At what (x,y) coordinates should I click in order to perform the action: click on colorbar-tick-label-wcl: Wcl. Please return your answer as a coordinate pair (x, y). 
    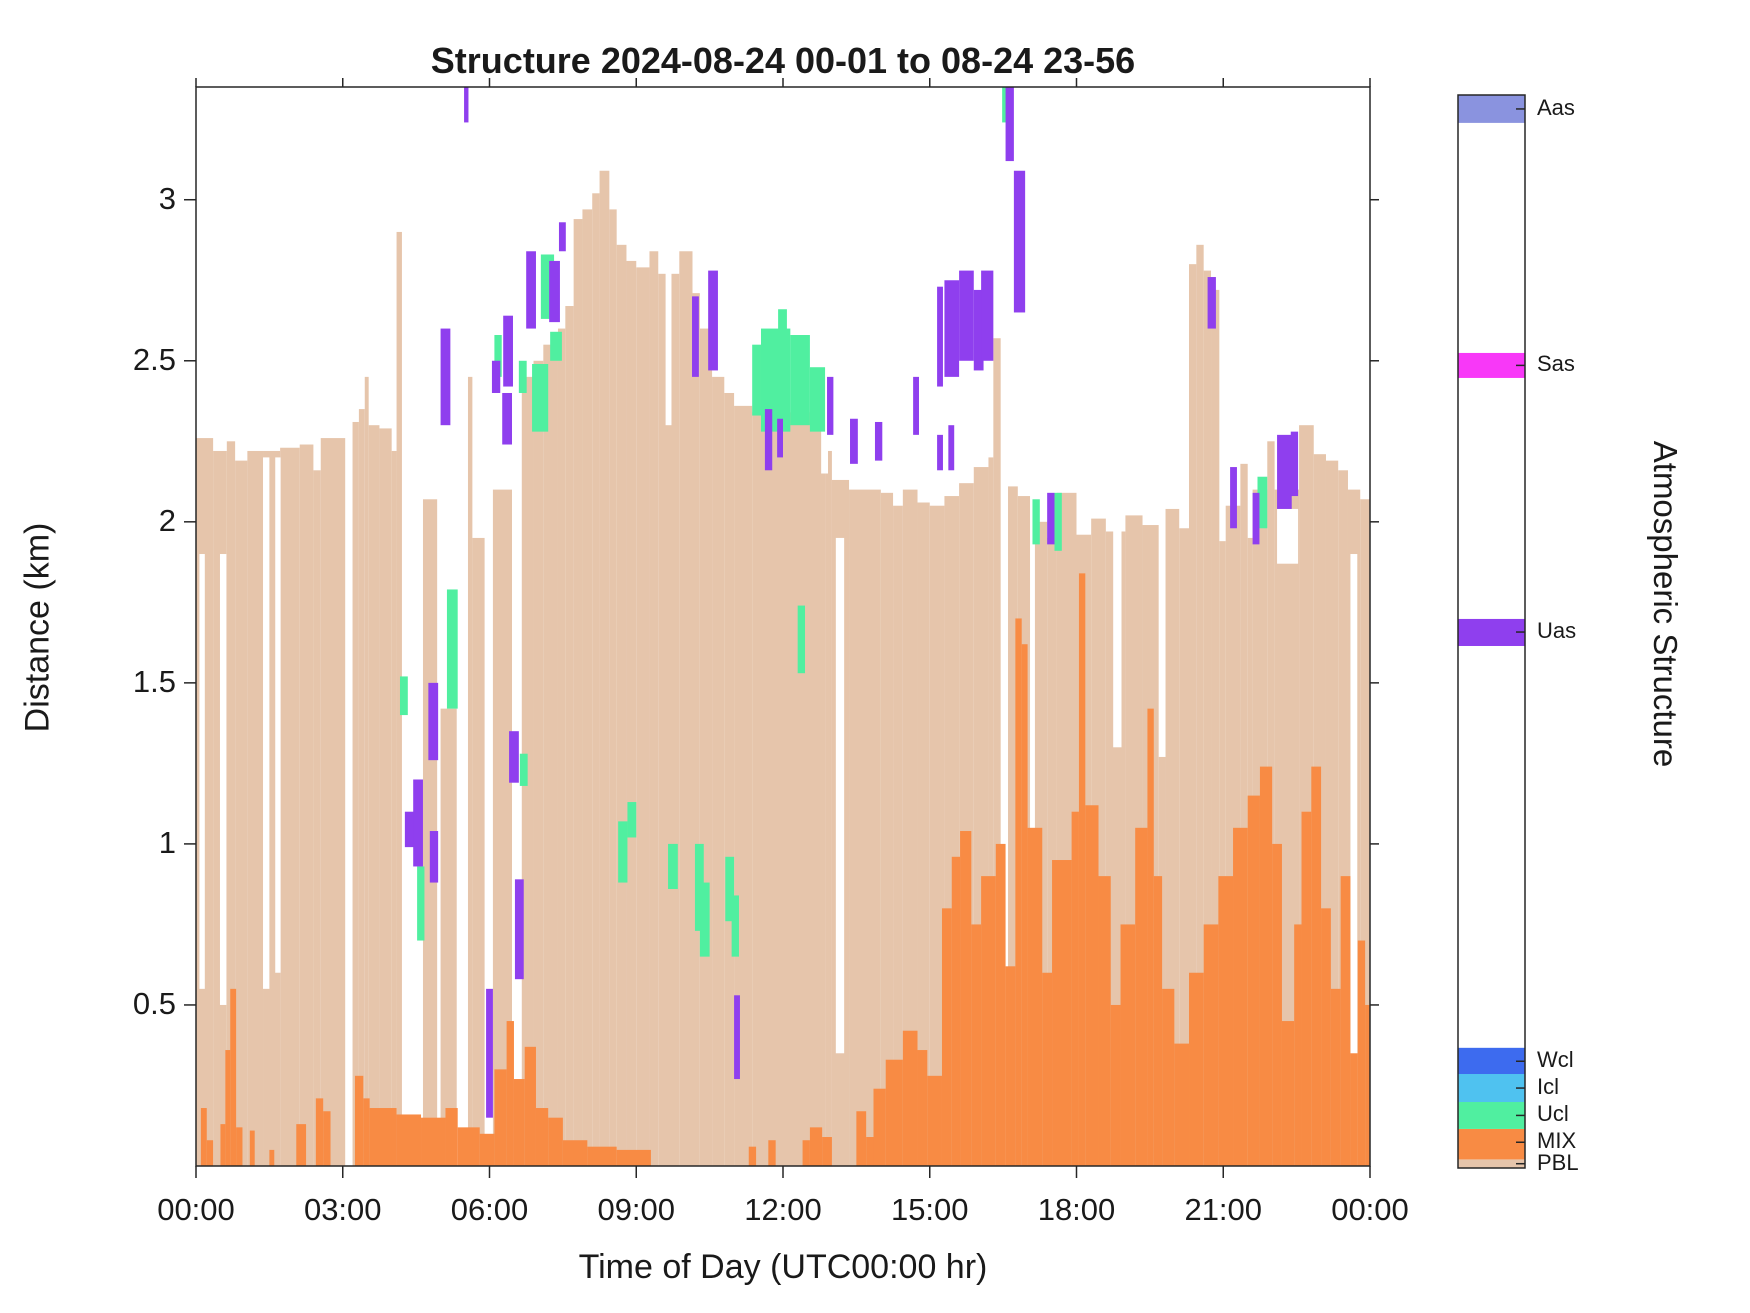
    Looking at the image, I should click on (1555, 1060).